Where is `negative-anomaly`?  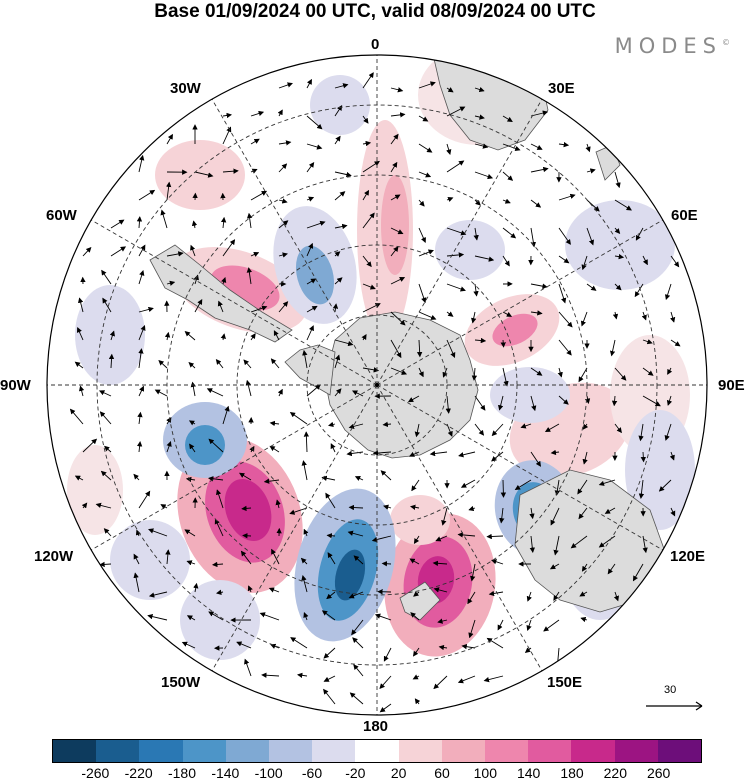
negative-anomaly is located at coordinates (470, 250).